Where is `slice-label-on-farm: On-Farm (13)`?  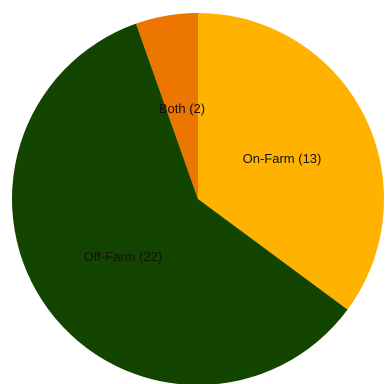 slice-label-on-farm: On-Farm (13) is located at coordinates (282, 158).